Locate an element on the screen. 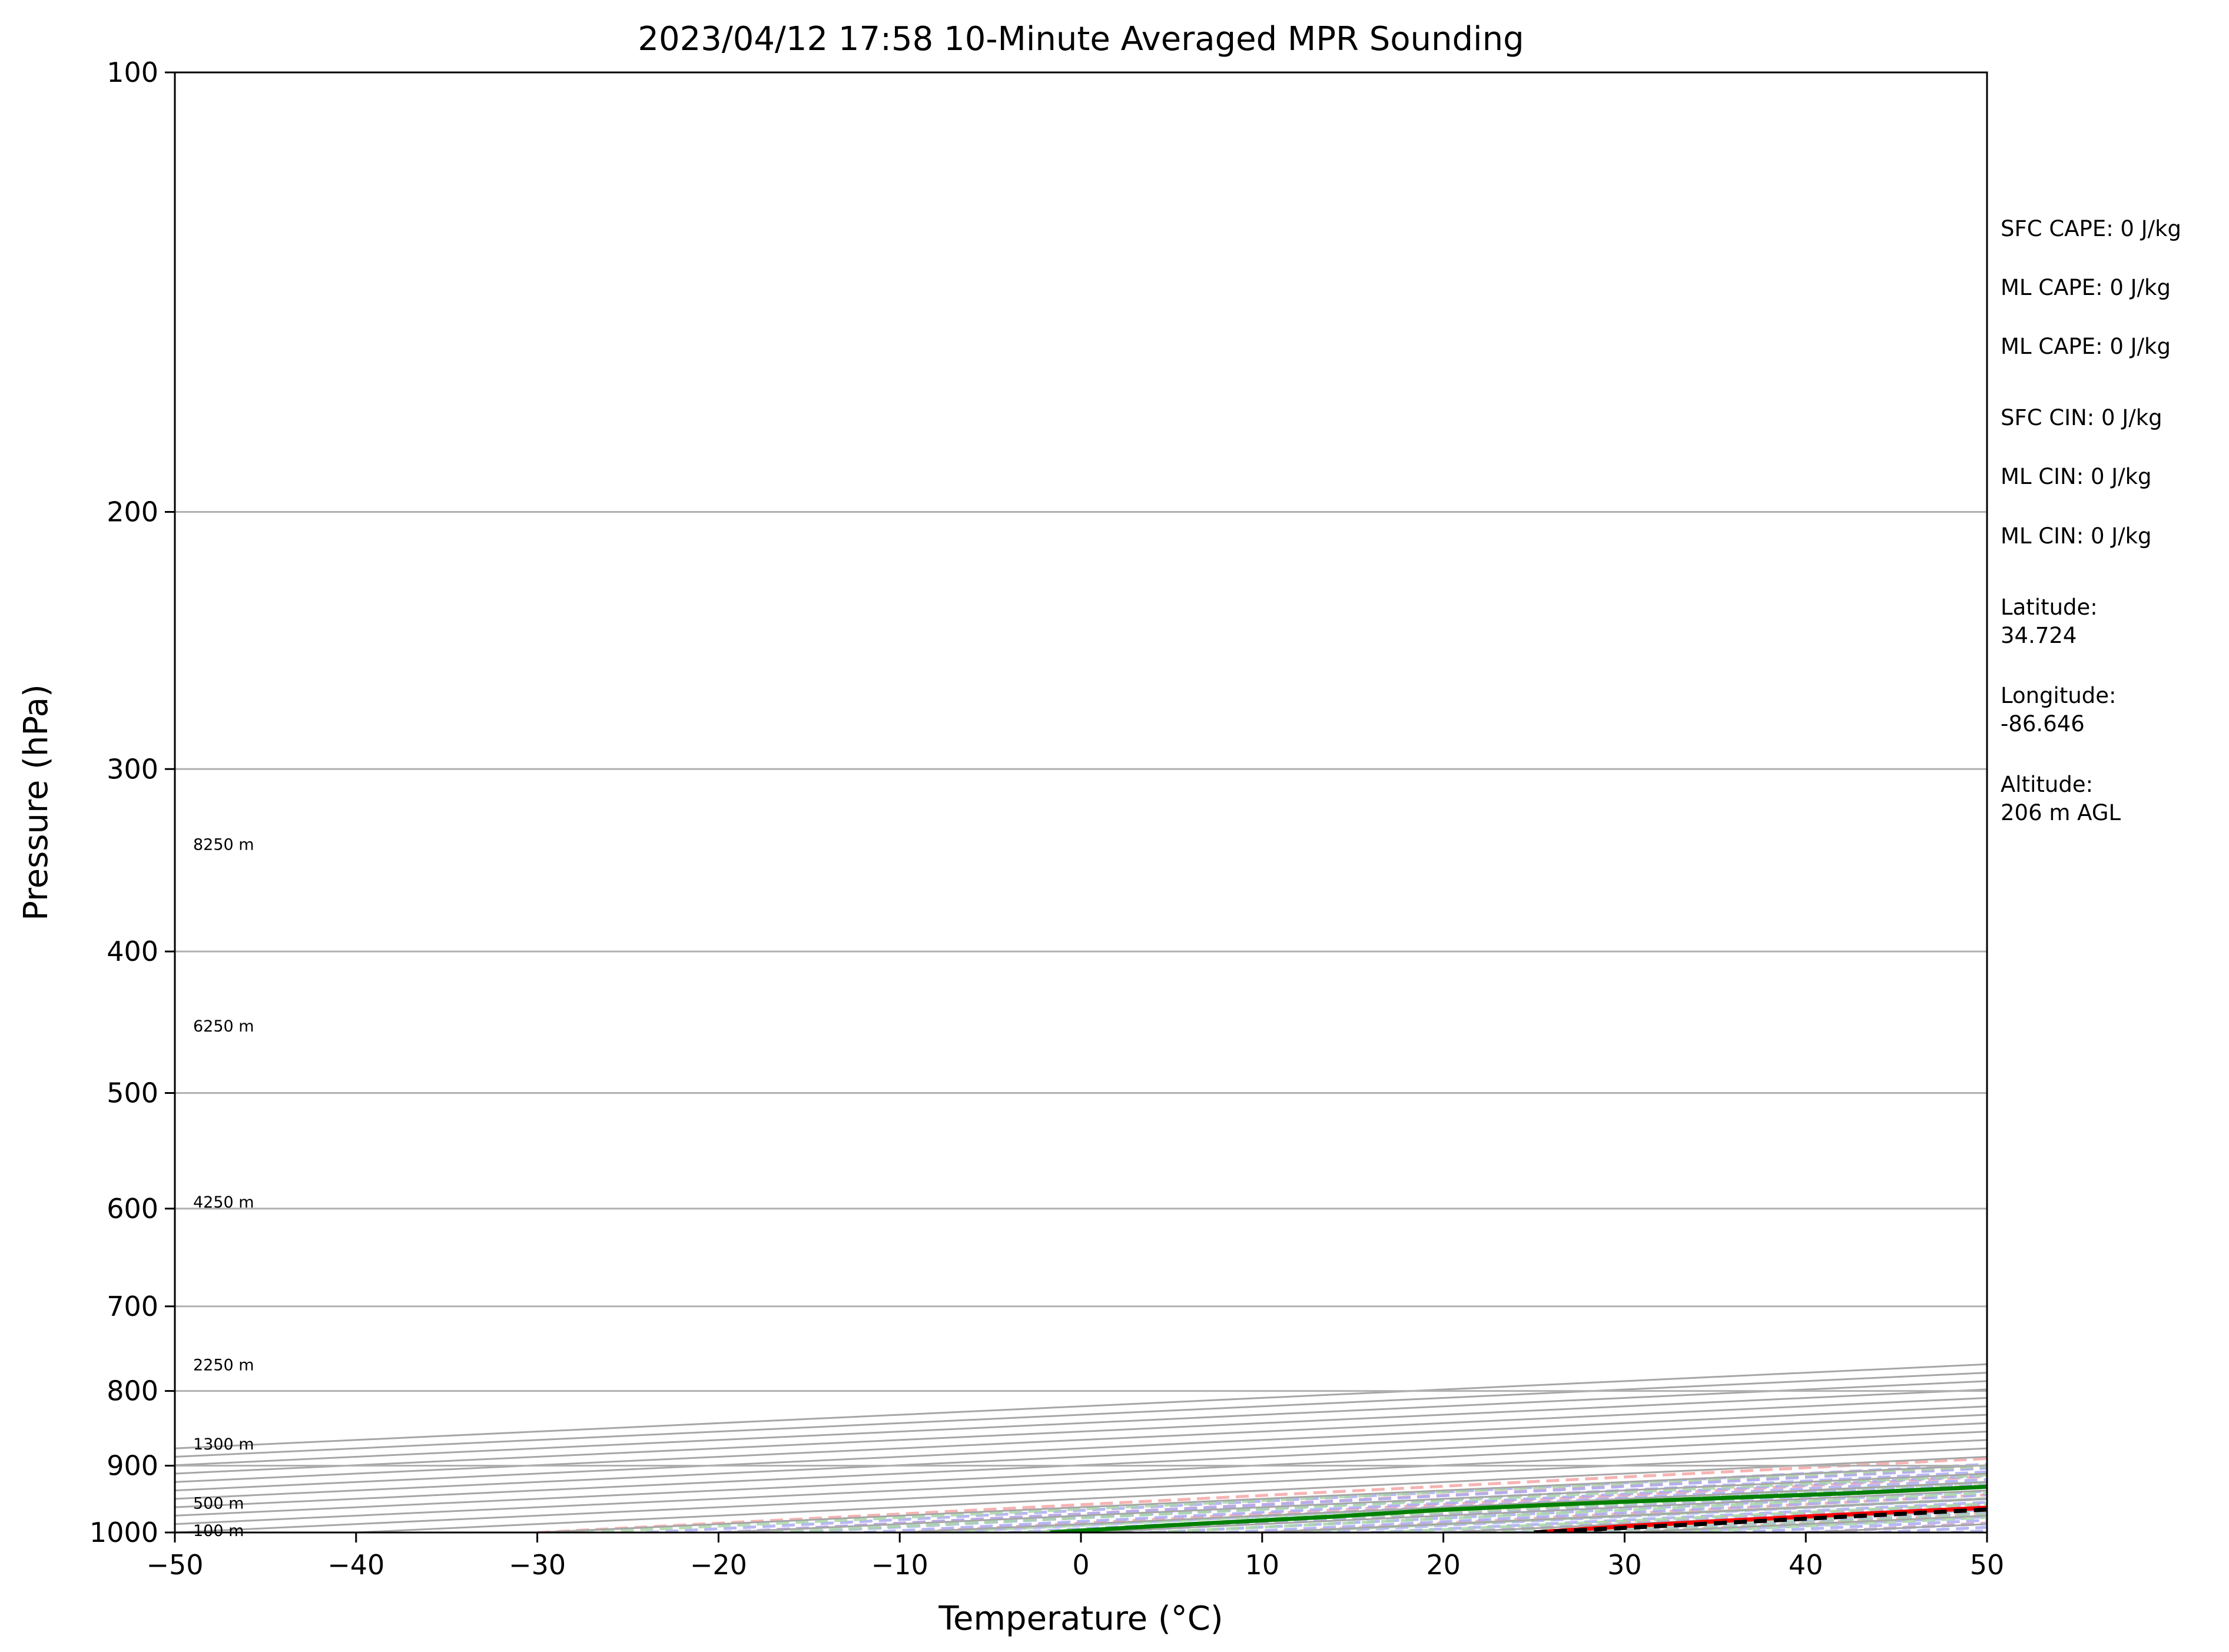 The width and height of the screenshot is (2229, 1652). height-label: 8250 m is located at coordinates (224, 845).